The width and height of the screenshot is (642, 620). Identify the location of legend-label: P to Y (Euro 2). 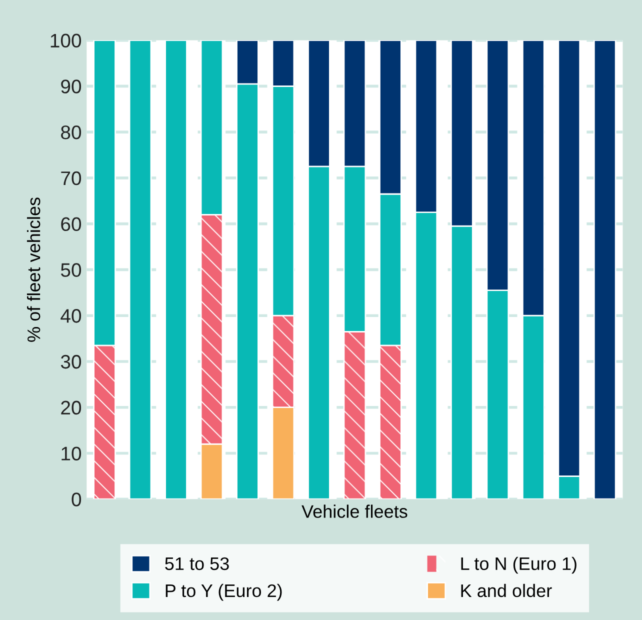
(224, 592).